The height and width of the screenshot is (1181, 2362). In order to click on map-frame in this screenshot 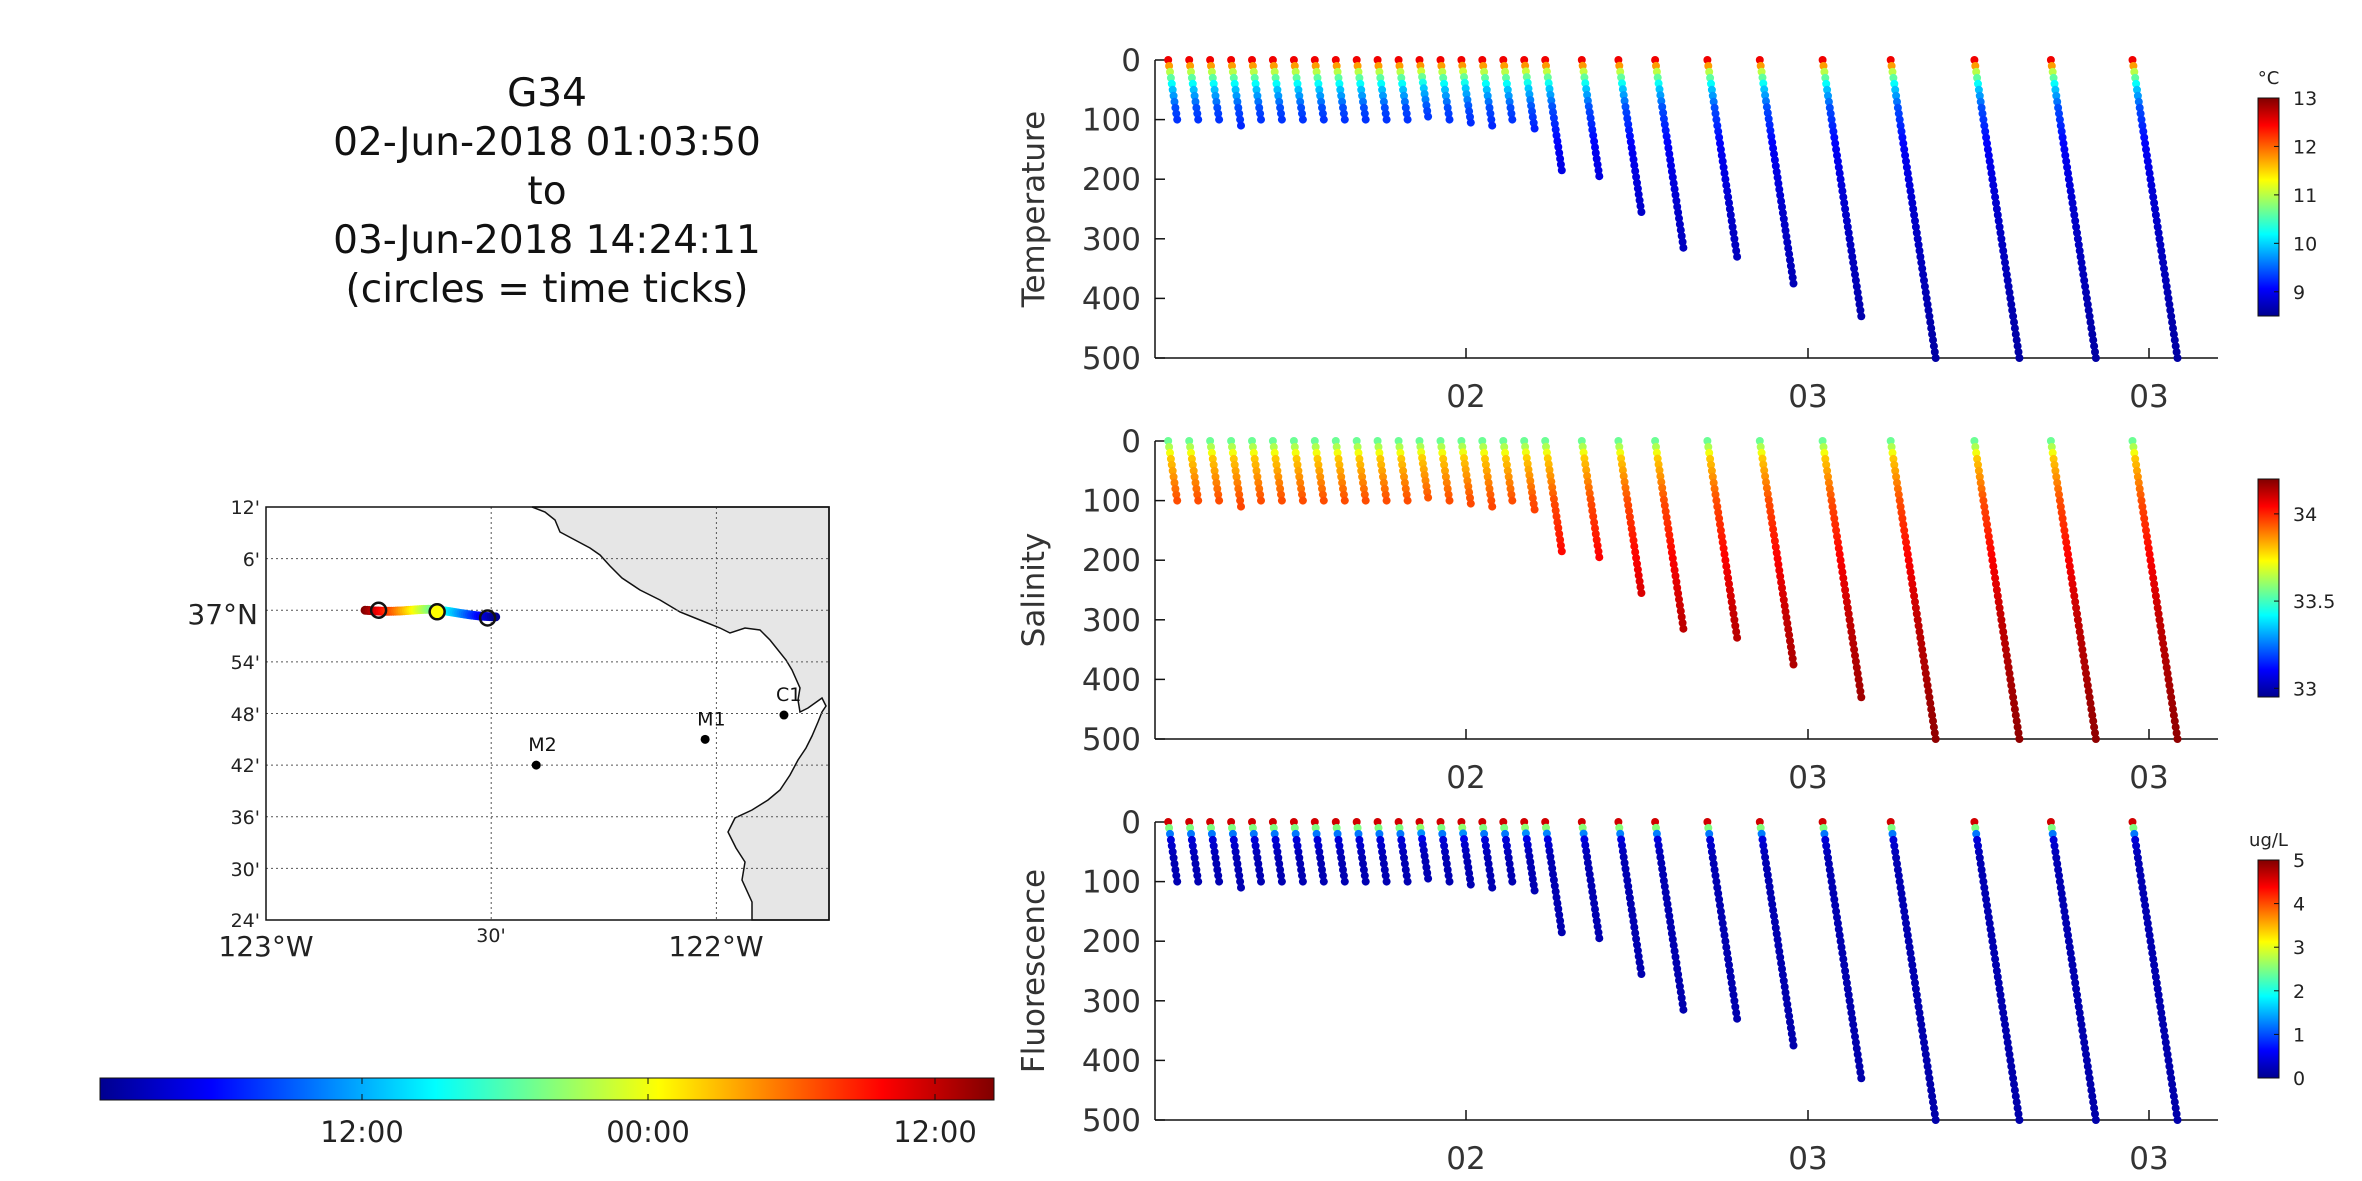, I will do `click(547, 713)`.